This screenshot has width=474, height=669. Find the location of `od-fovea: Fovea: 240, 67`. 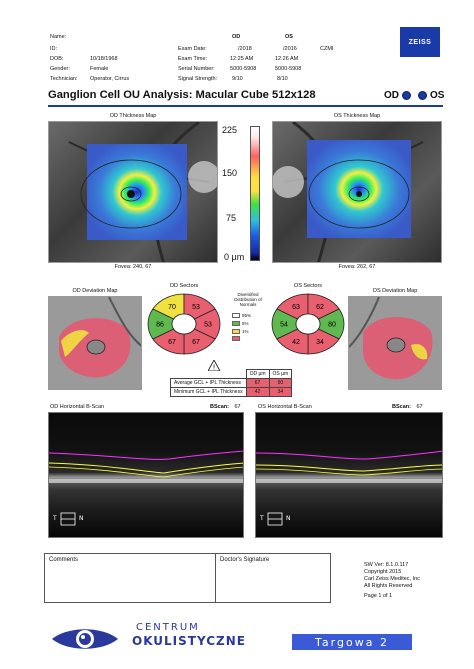

od-fovea: Fovea: 240, 67 is located at coordinates (133, 267).